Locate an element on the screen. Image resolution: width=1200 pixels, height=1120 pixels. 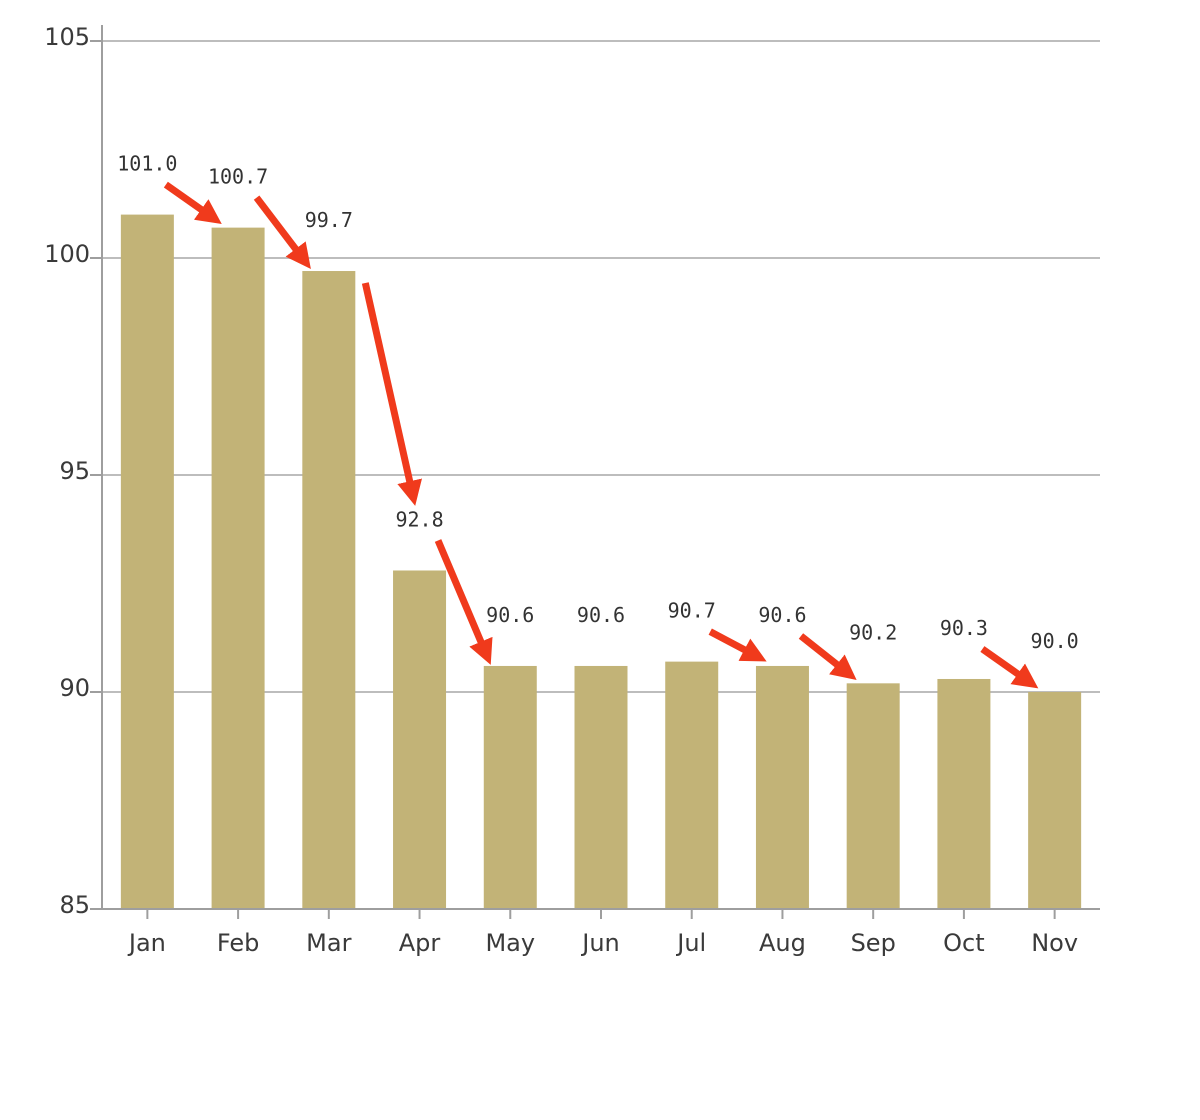
x-tick-label: May is located at coordinates (510, 943).